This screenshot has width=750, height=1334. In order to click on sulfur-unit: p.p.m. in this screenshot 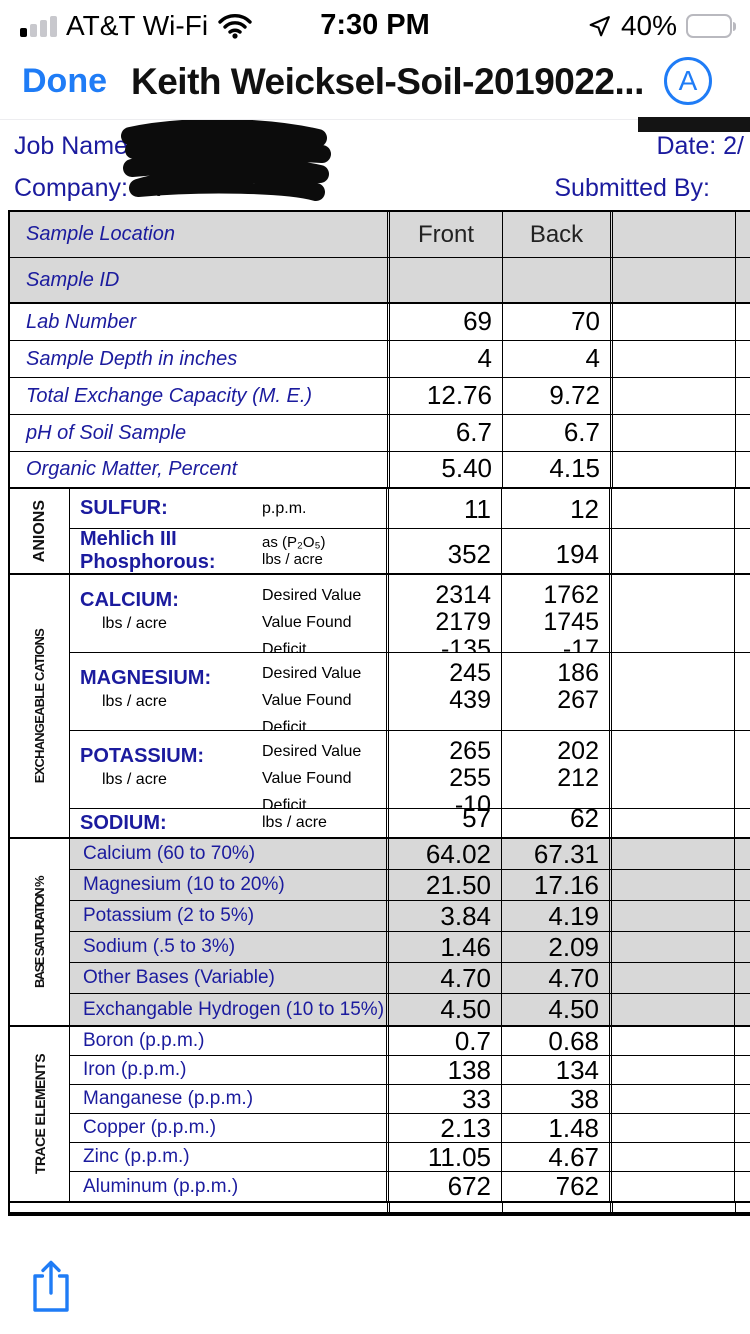, I will do `click(284, 508)`.